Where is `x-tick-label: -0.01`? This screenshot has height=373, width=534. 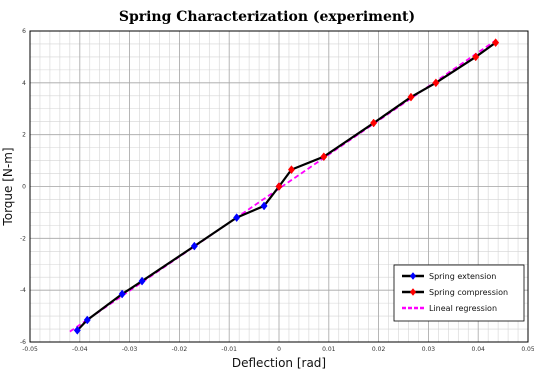
x-tick-label: -0.01 is located at coordinates (229, 349).